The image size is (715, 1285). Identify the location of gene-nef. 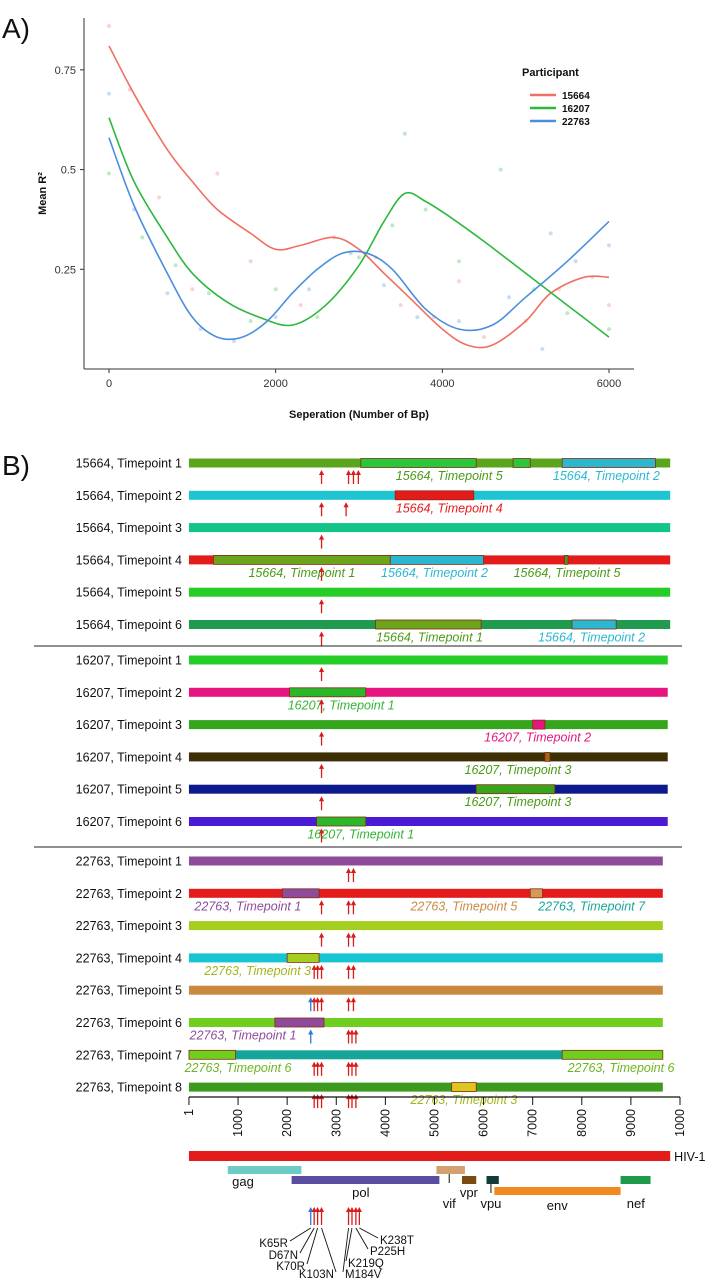
(635, 1180).